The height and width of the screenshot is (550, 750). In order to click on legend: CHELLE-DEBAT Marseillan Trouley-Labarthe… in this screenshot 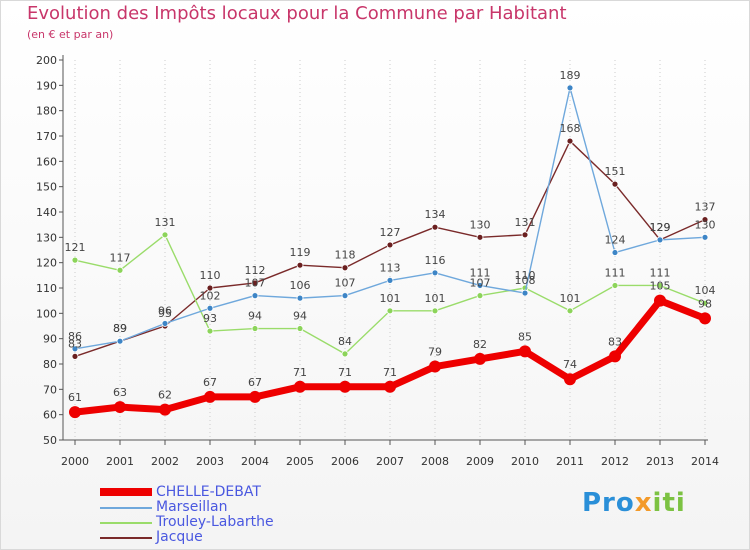, I will do `click(230, 514)`.